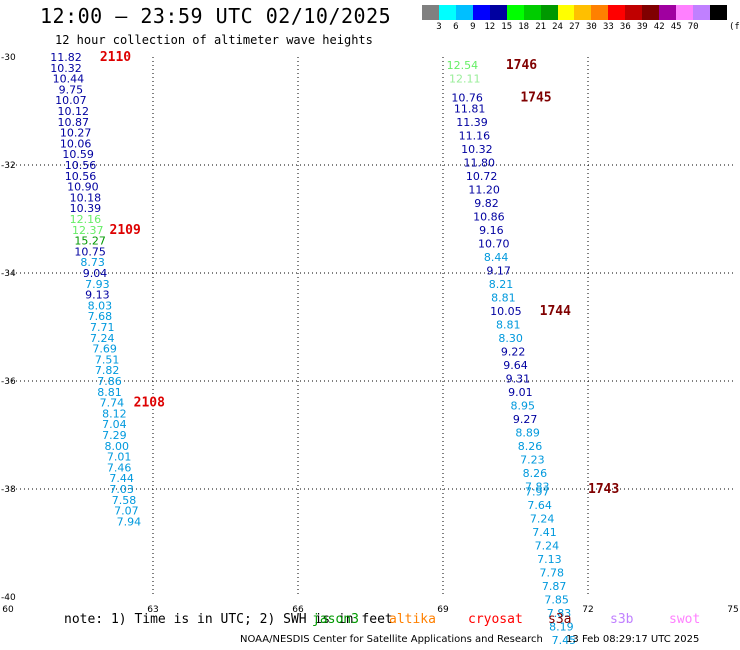  What do you see at coordinates (642, 27) in the screenshot?
I see `legend-tick-label: 39` at bounding box center [642, 27].